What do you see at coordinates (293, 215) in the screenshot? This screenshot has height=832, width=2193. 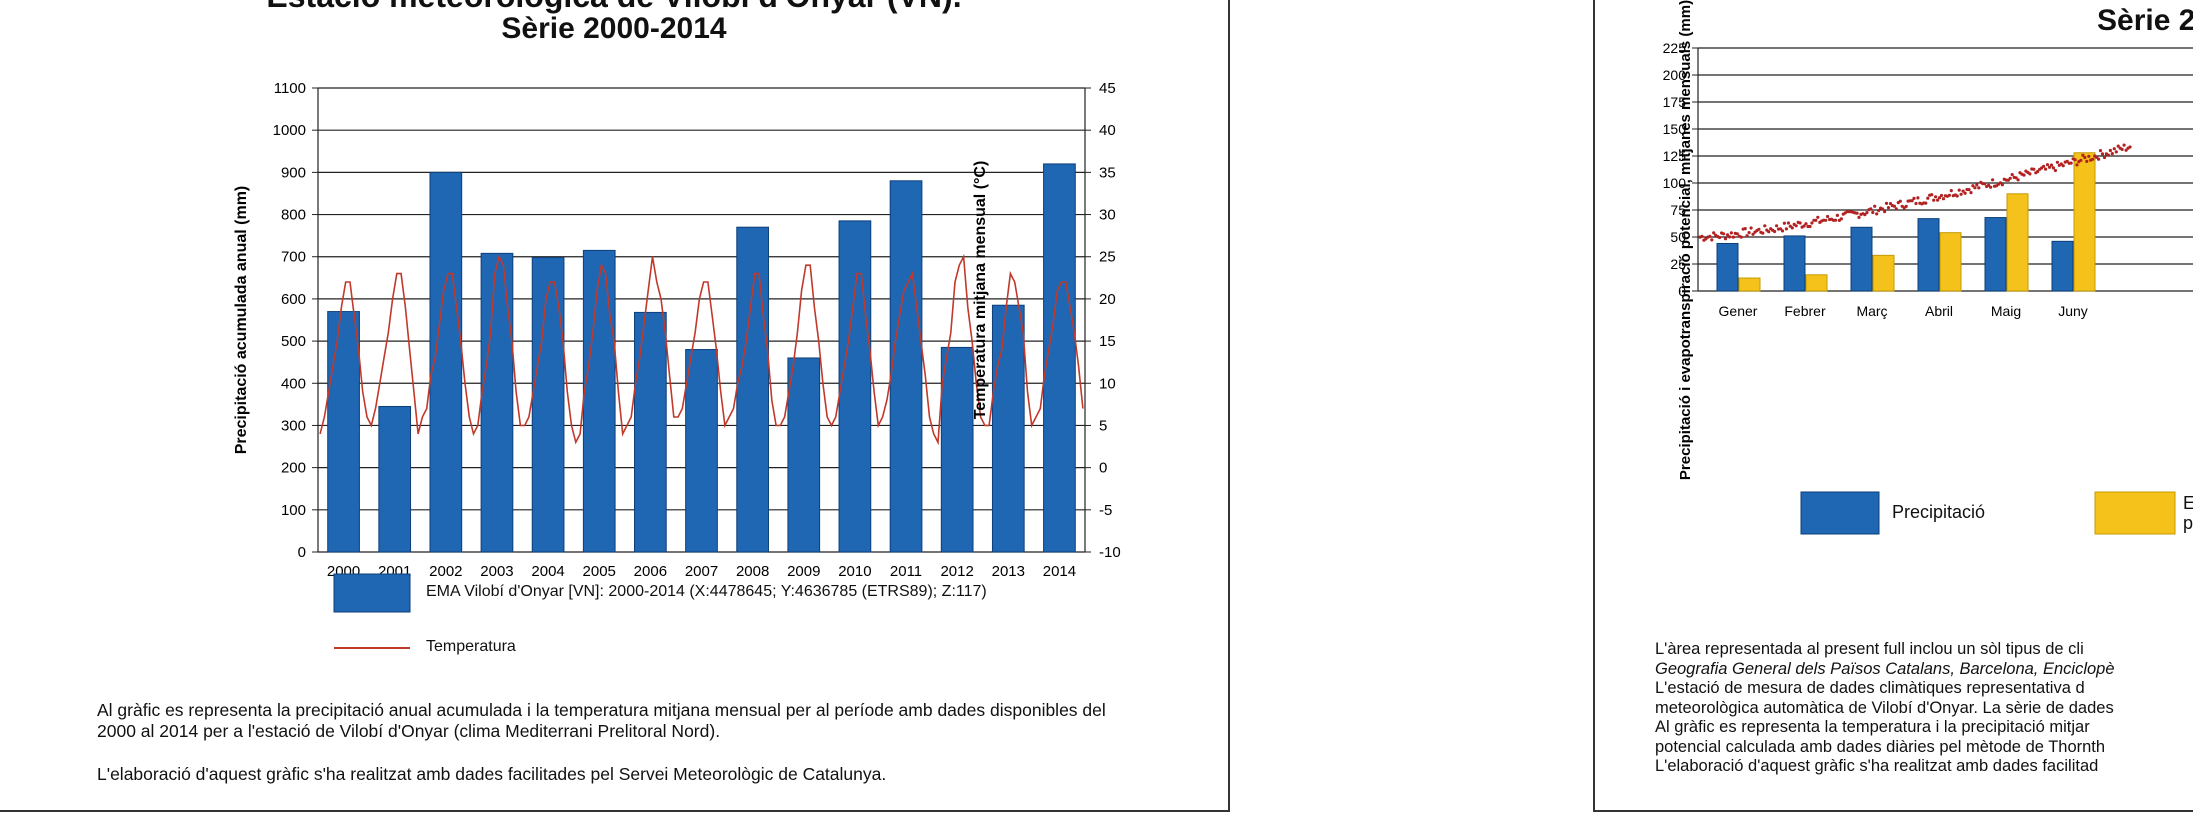 I see `y-tick-label: 800` at bounding box center [293, 215].